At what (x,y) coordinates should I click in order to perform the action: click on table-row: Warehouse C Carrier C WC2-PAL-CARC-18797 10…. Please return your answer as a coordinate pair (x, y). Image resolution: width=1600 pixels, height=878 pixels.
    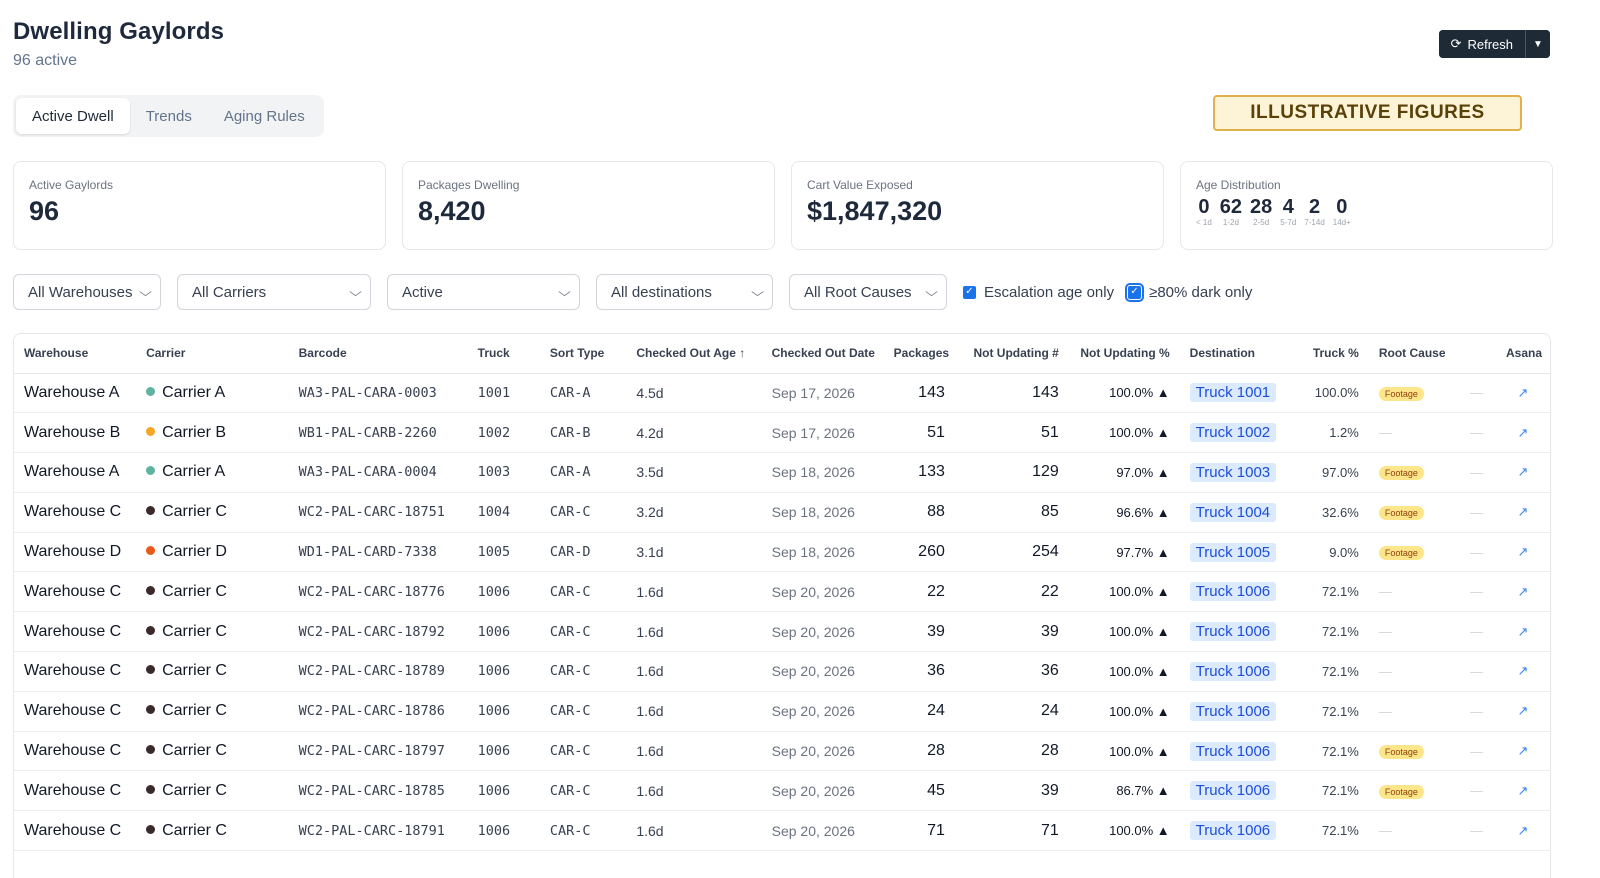
    Looking at the image, I should click on (782, 751).